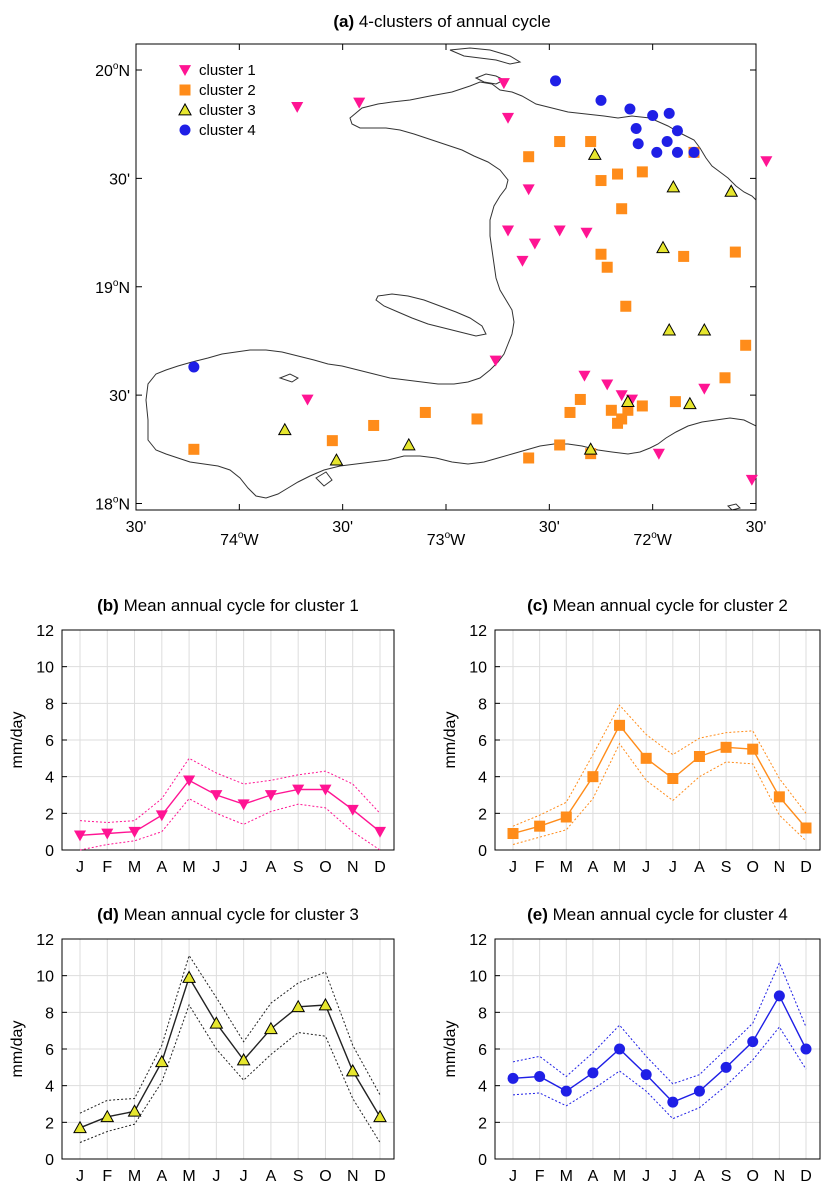 This screenshot has height=1184, width=825. Describe the element at coordinates (227, 110) in the screenshot. I see `legend-label: cluster 3` at that location.